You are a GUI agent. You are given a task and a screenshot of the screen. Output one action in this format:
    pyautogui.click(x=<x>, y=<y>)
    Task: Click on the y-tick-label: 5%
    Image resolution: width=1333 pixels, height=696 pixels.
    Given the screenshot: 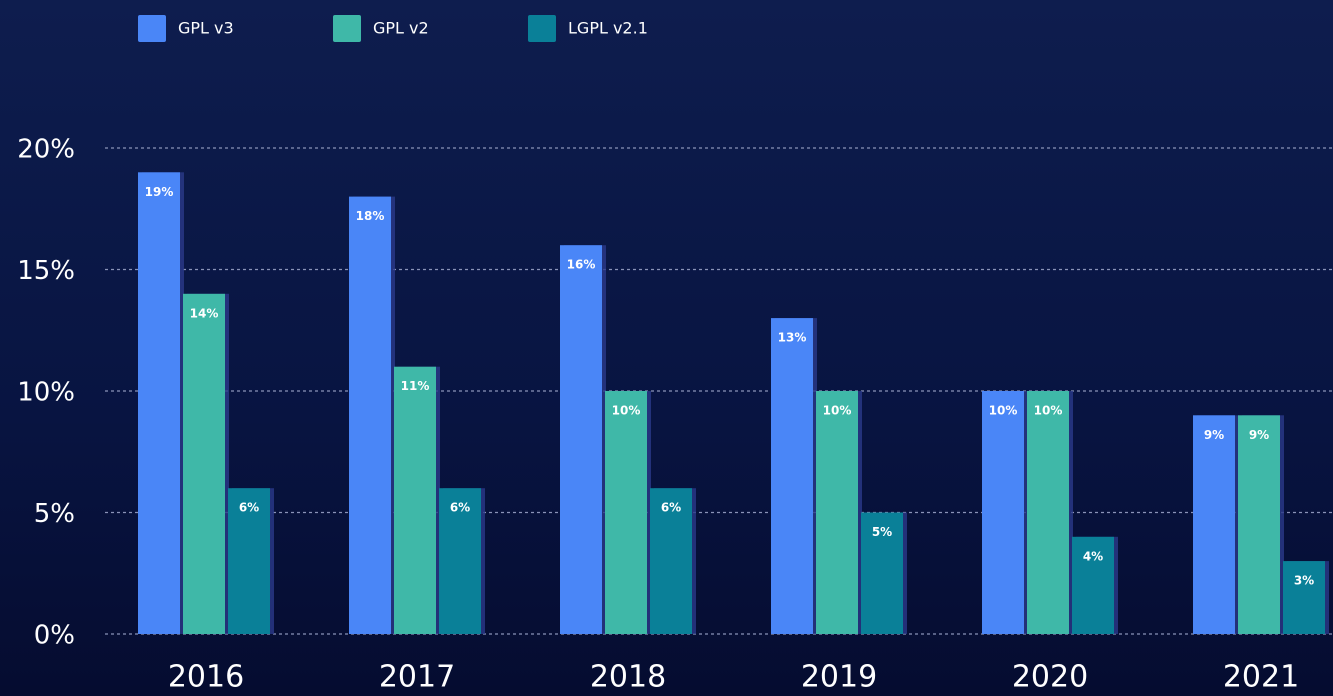 What is the action you would take?
    pyautogui.click(x=54, y=514)
    